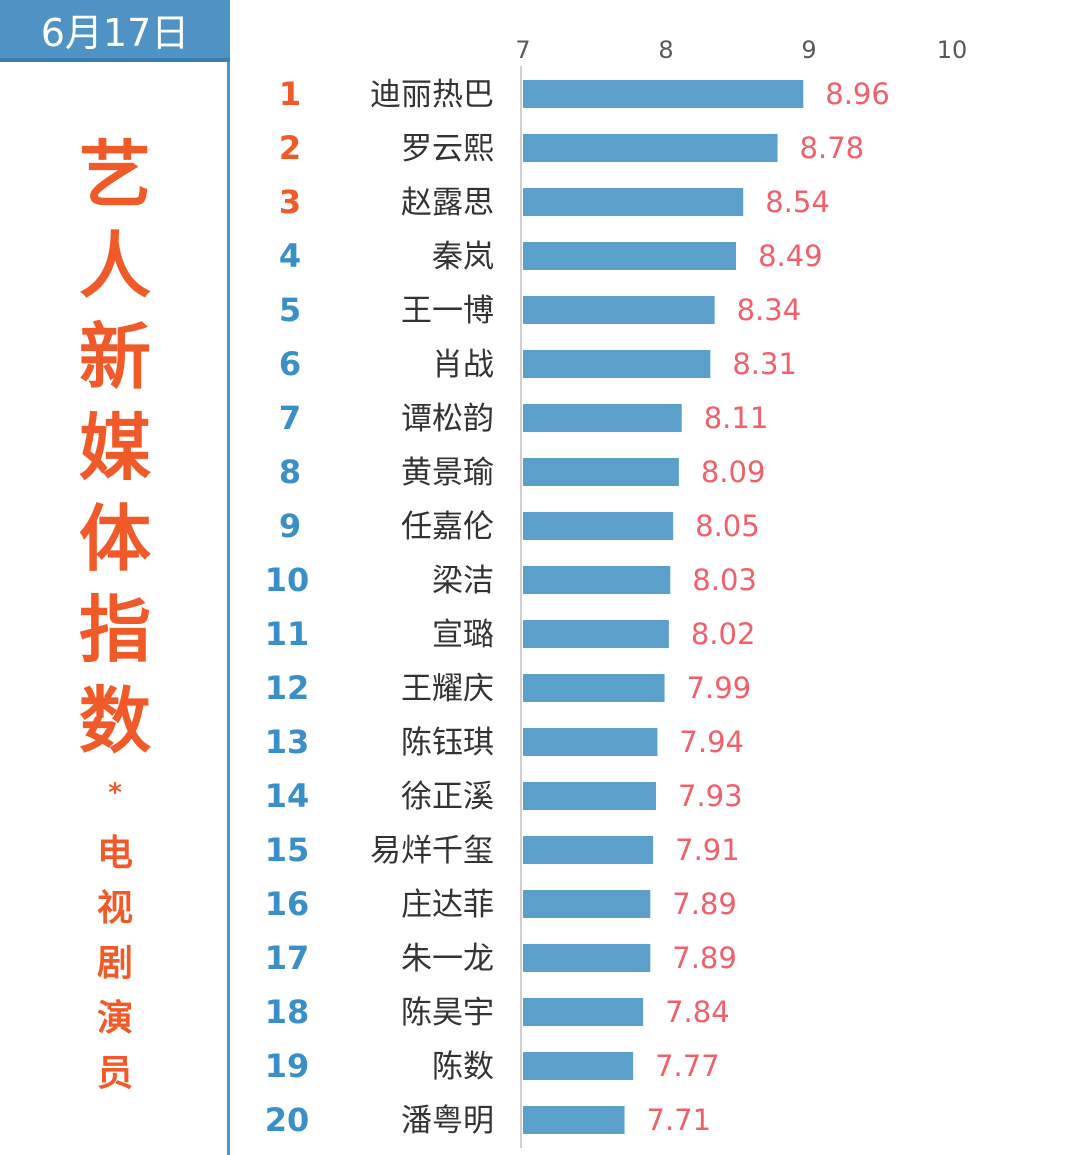 This screenshot has width=1080, height=1155. What do you see at coordinates (290, 418) in the screenshot?
I see `rank-label: 7` at bounding box center [290, 418].